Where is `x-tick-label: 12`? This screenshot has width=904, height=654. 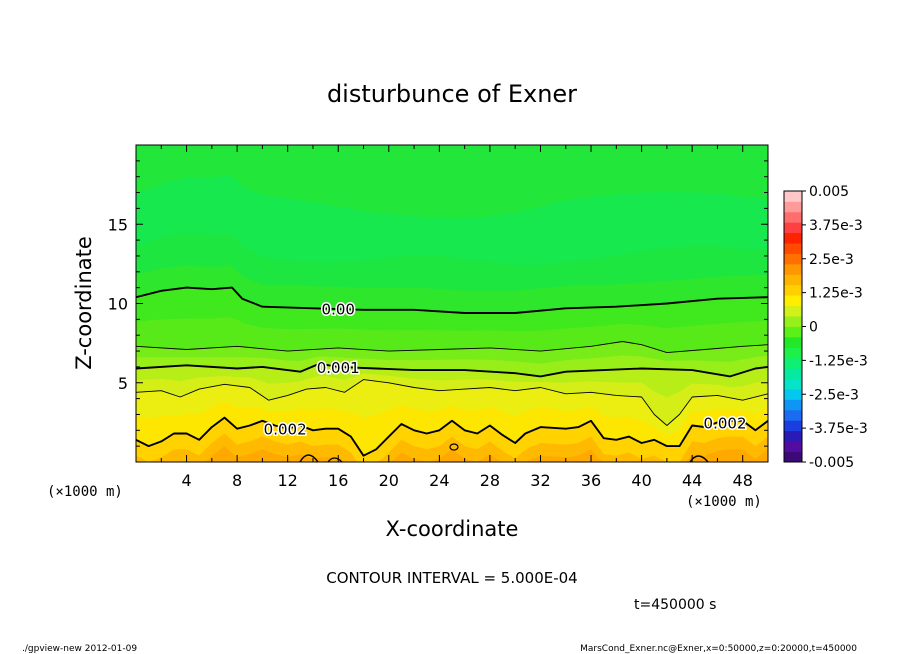
x-tick-label: 12 is located at coordinates (288, 480).